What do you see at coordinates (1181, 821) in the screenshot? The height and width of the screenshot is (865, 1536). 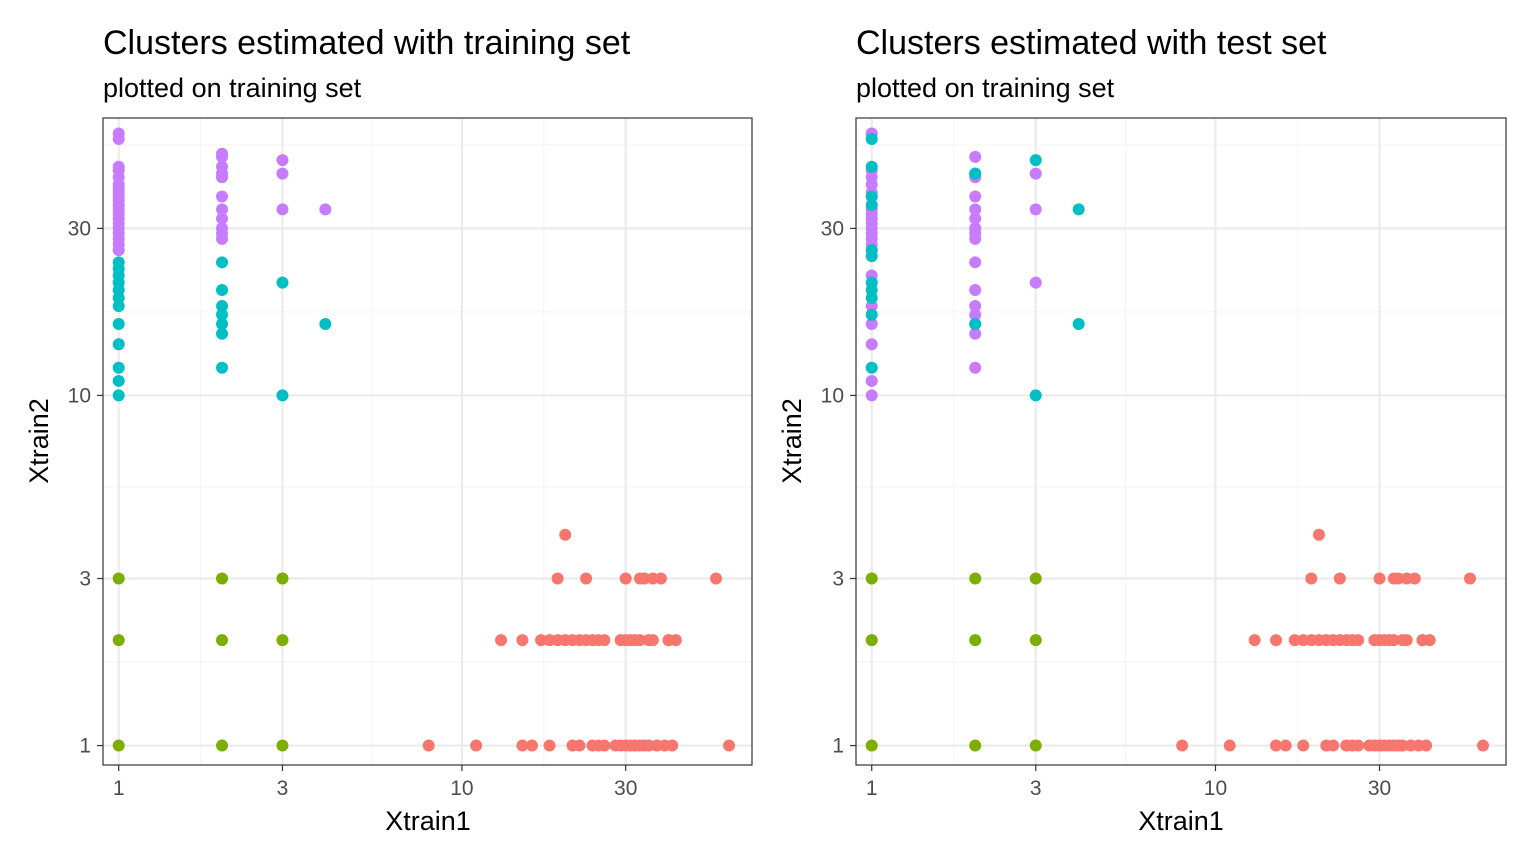 I see `x-axis-title: Xtrain1` at bounding box center [1181, 821].